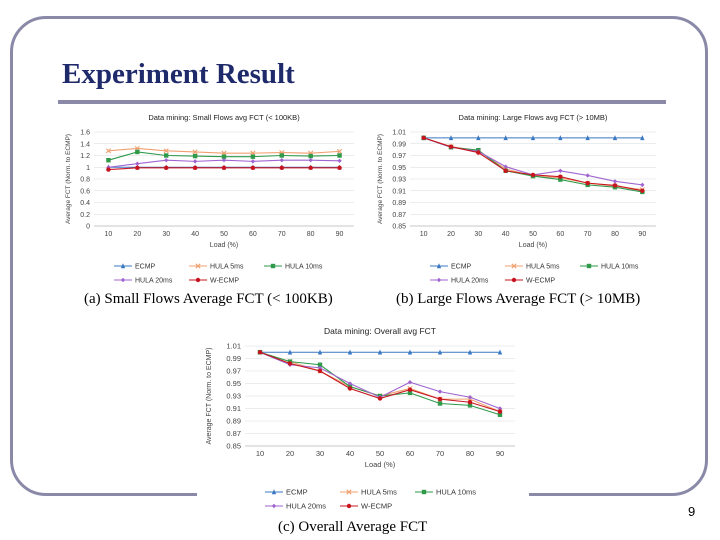 Image resolution: width=720 pixels, height=540 pixels. I want to click on y-tick-label: 0.2, so click(85, 215).